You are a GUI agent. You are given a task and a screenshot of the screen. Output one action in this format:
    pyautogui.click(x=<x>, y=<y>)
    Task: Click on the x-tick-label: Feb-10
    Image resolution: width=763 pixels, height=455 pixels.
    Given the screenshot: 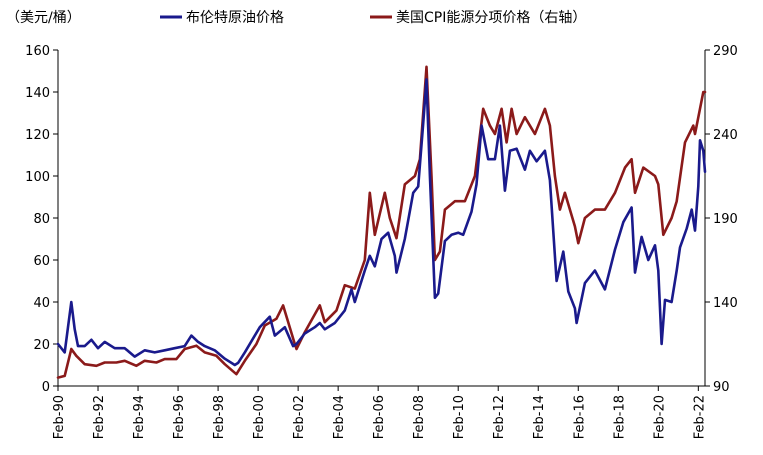 What is the action you would take?
    pyautogui.click(x=459, y=417)
    